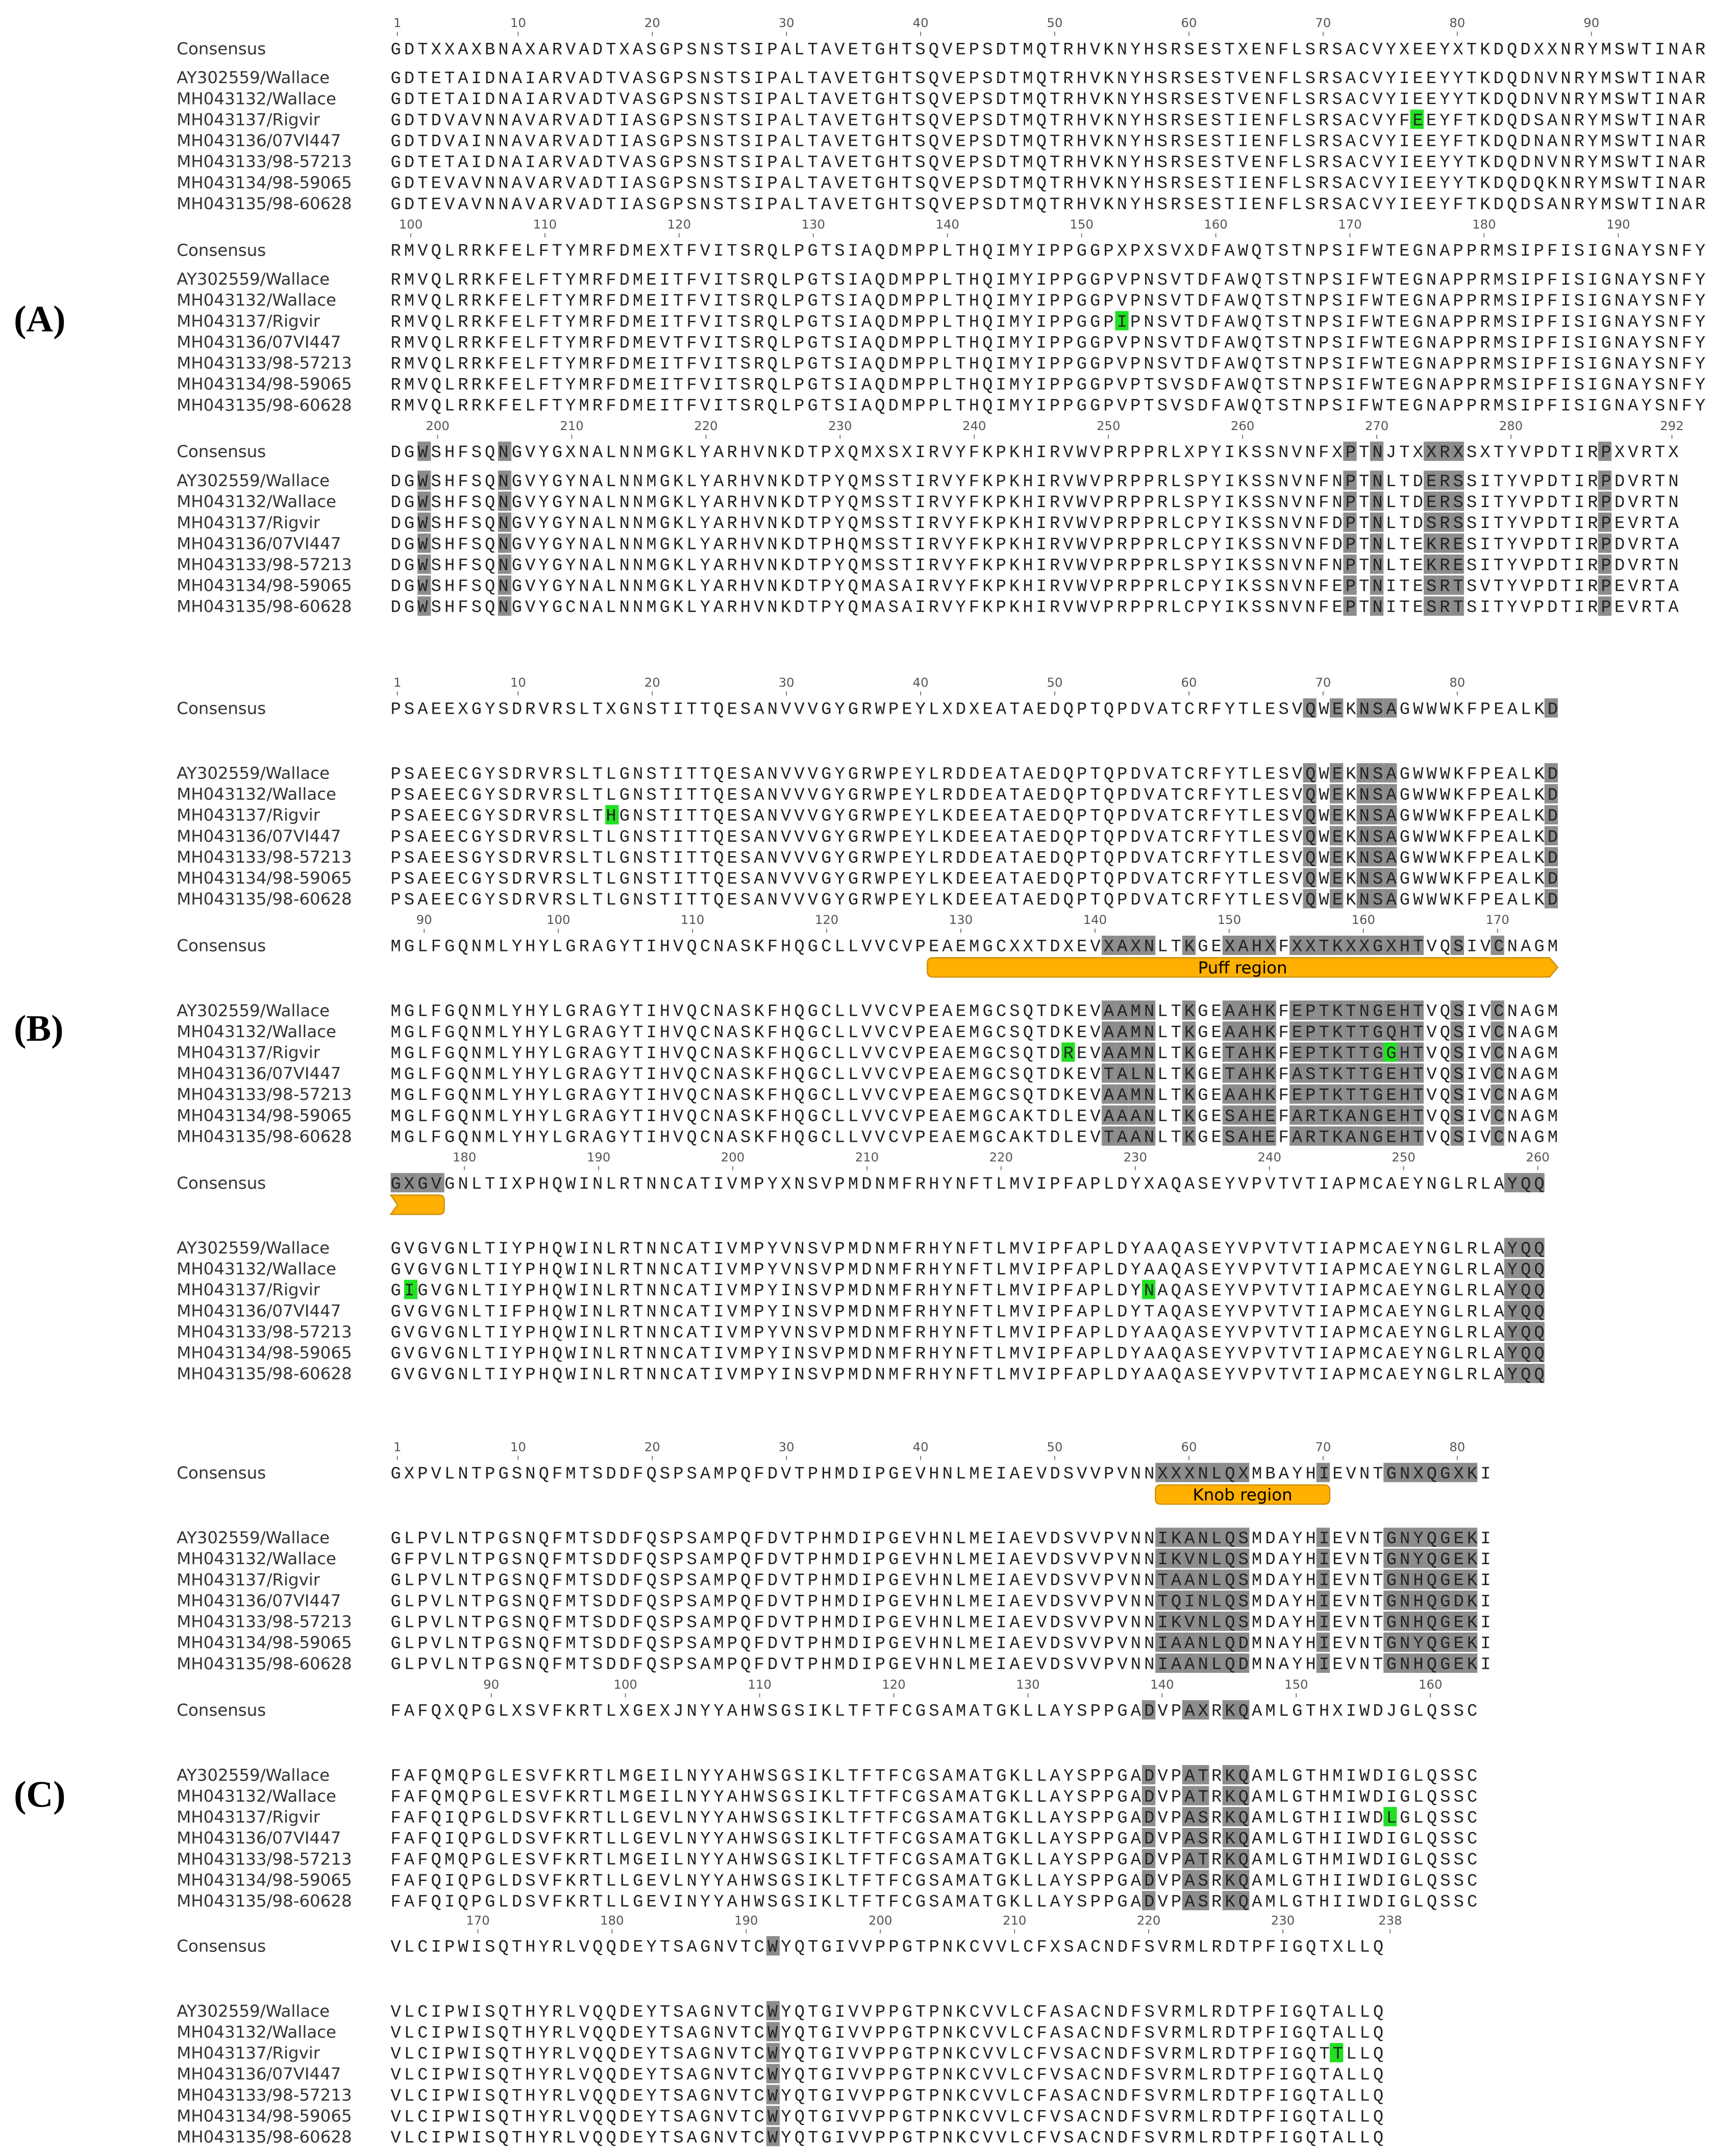 This screenshot has height=2156, width=1713. Describe the element at coordinates (974, 425) in the screenshot. I see `position-tick-label: 240` at that location.